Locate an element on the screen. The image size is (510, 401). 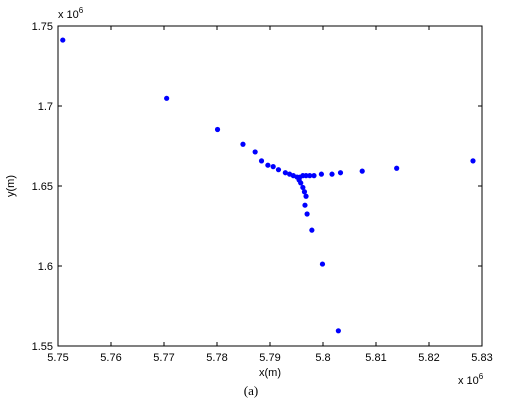
figure-caption: (a) is located at coordinates (251, 390).